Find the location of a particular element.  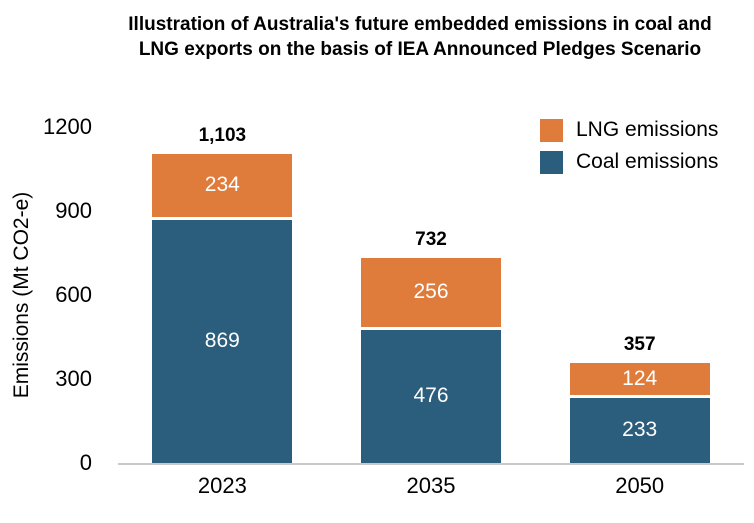

bar-segment-lng: 234 is located at coordinates (222, 187).